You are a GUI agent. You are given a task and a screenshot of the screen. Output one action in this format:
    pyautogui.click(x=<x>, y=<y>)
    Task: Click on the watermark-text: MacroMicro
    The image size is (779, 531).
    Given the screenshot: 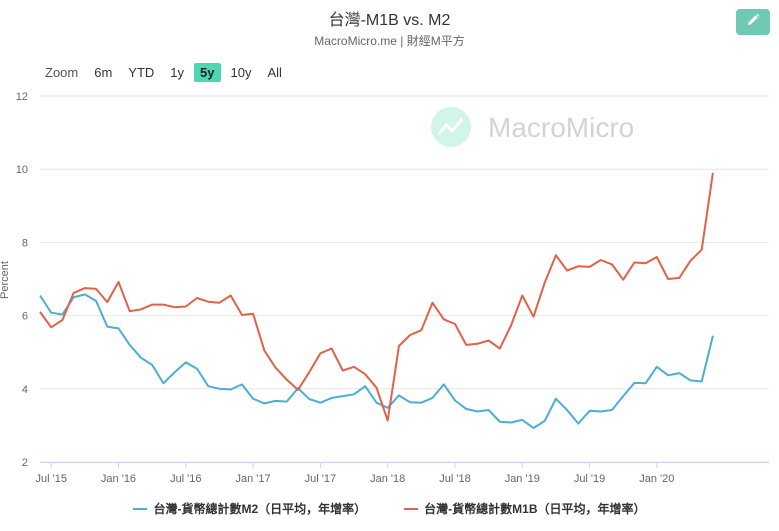 What is the action you would take?
    pyautogui.click(x=561, y=127)
    